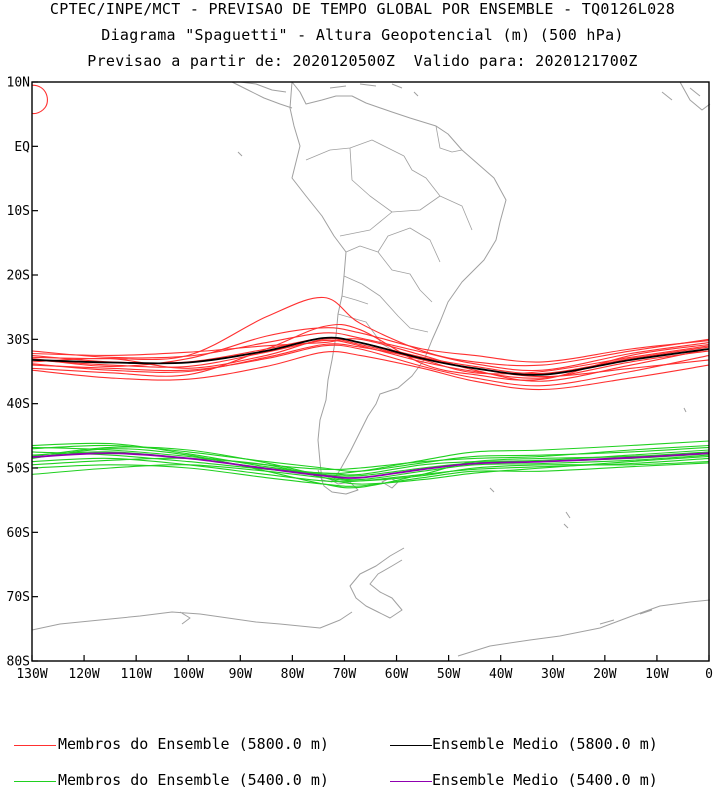  What do you see at coordinates (520, 96) in the screenshot?
I see `caribbean-islands` at bounding box center [520, 96].